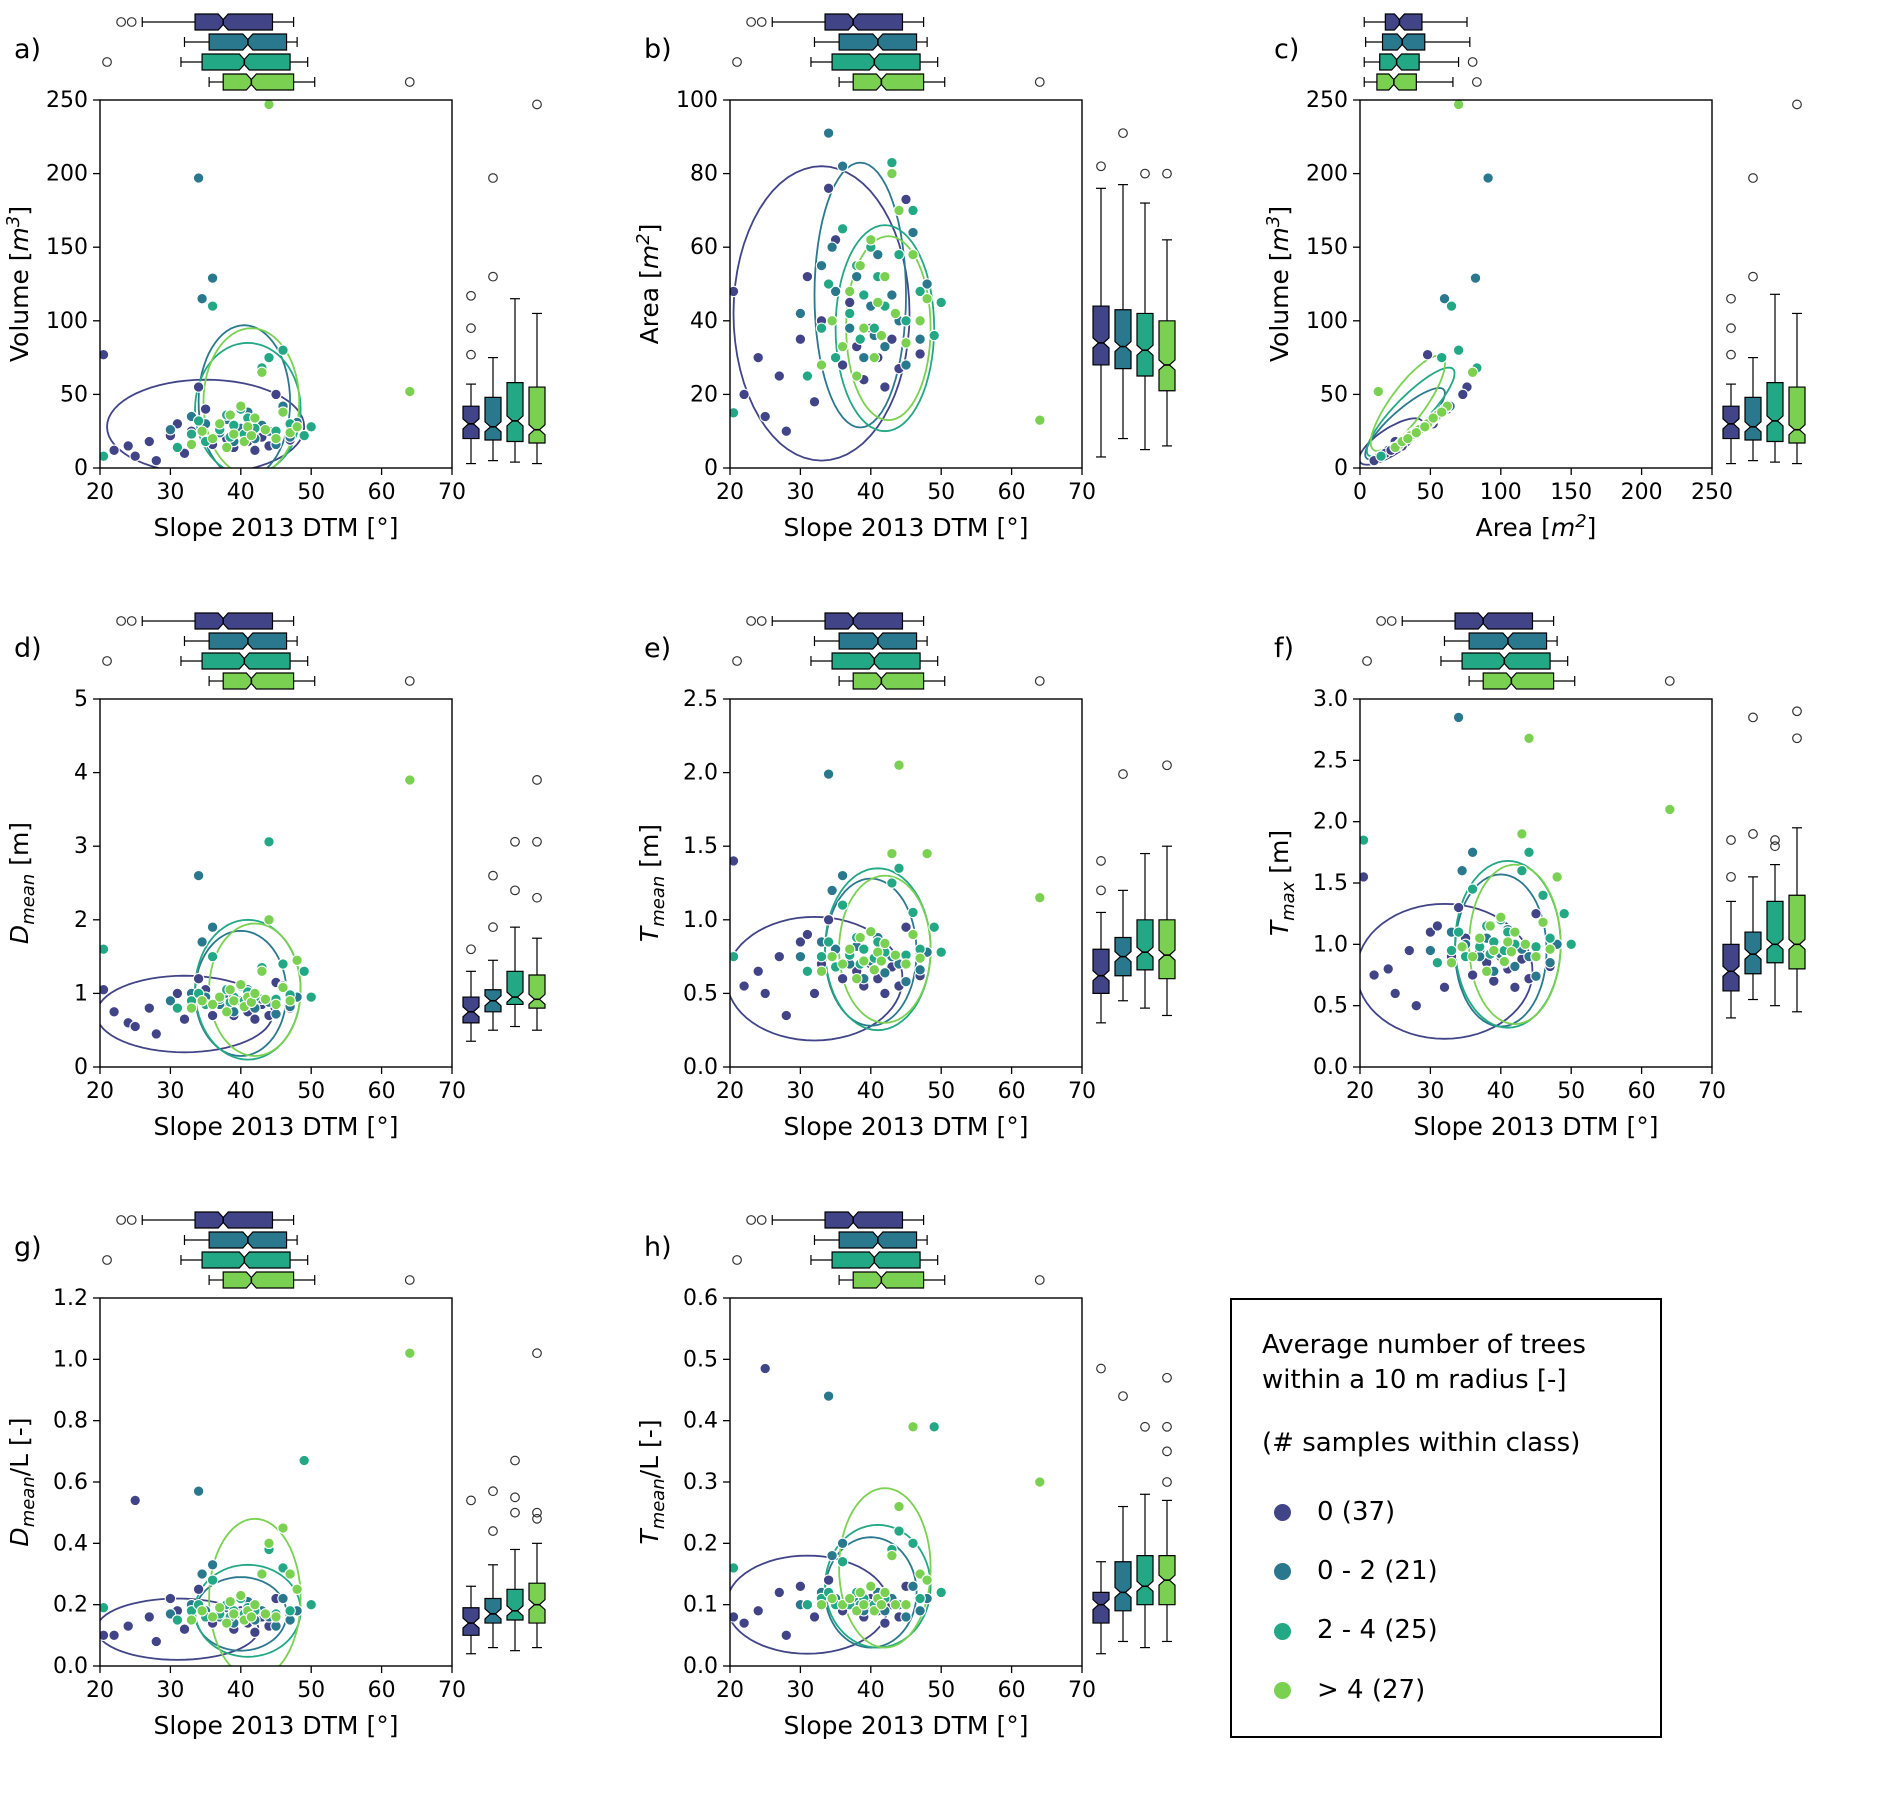 Image resolution: width=1892 pixels, height=1799 pixels. Describe the element at coordinates (28, 648) in the screenshot. I see `panel-label: d)` at that location.